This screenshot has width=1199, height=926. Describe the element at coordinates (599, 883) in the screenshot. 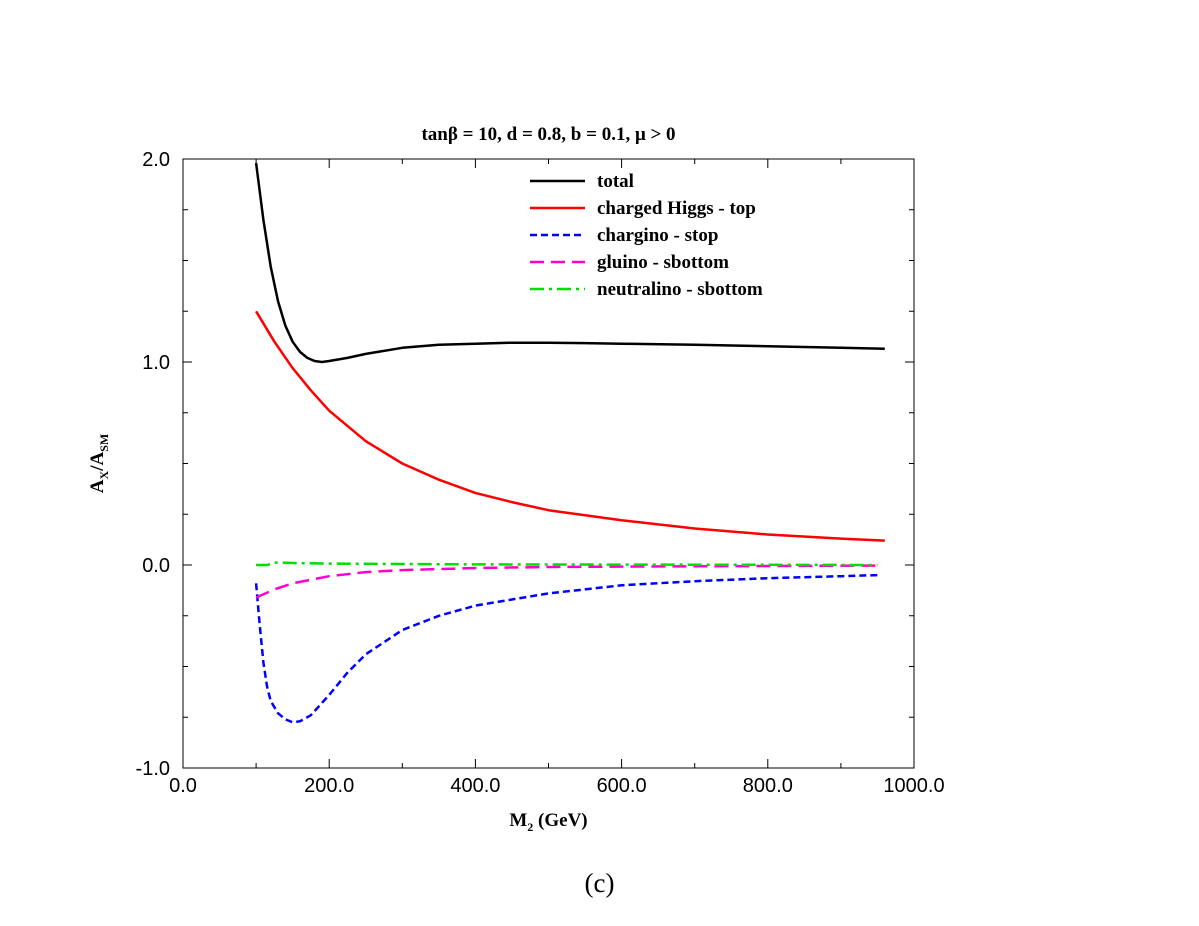

I see `figure-caption: (c)` at that location.